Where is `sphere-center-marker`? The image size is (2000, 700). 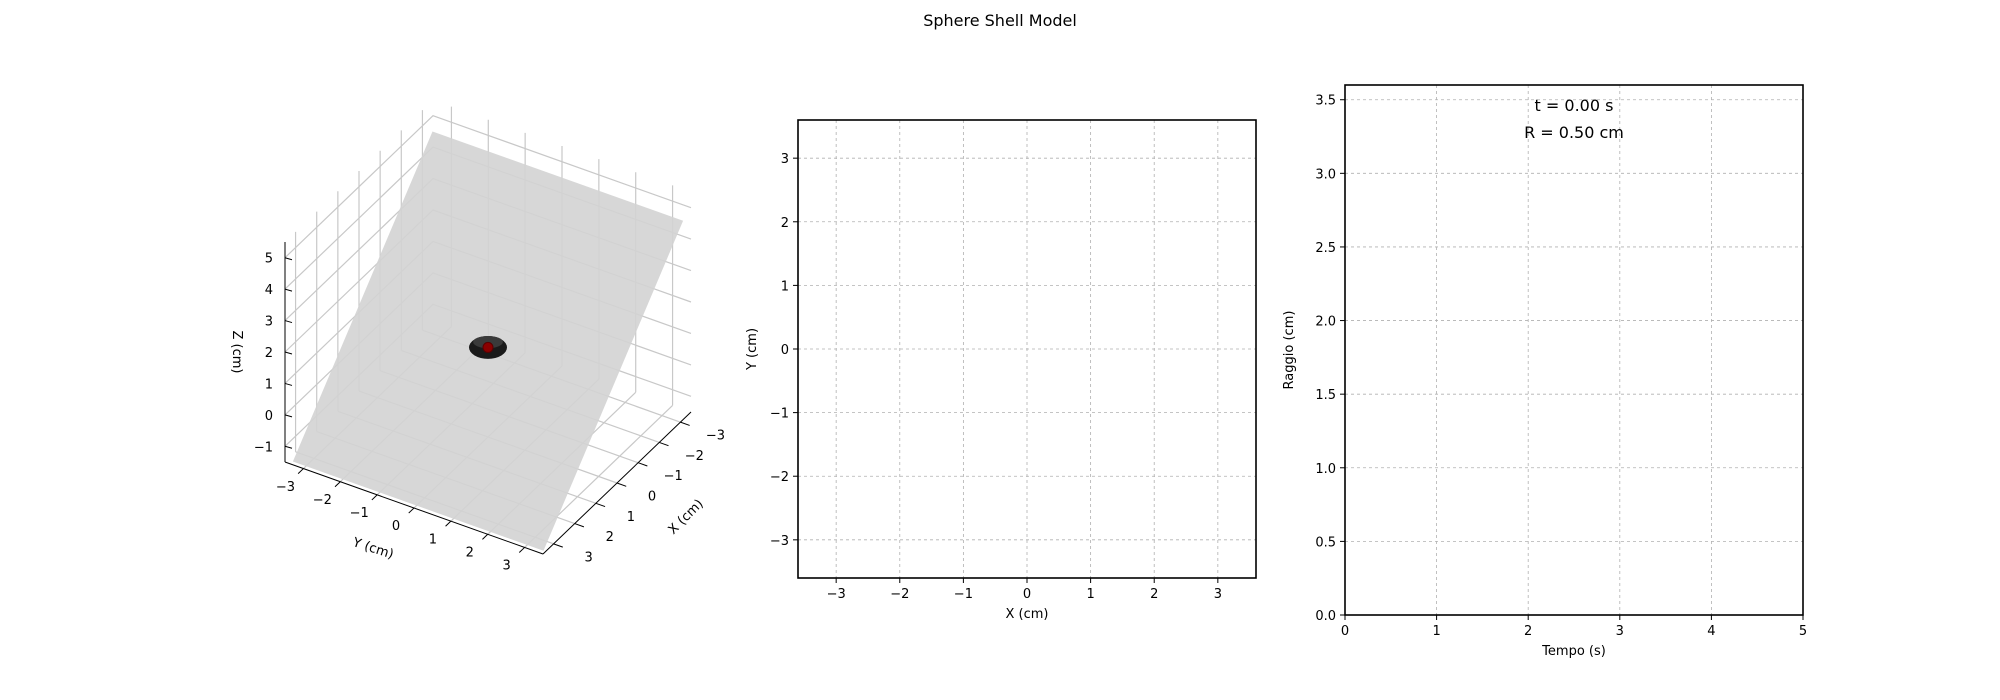 sphere-center-marker is located at coordinates (488, 347).